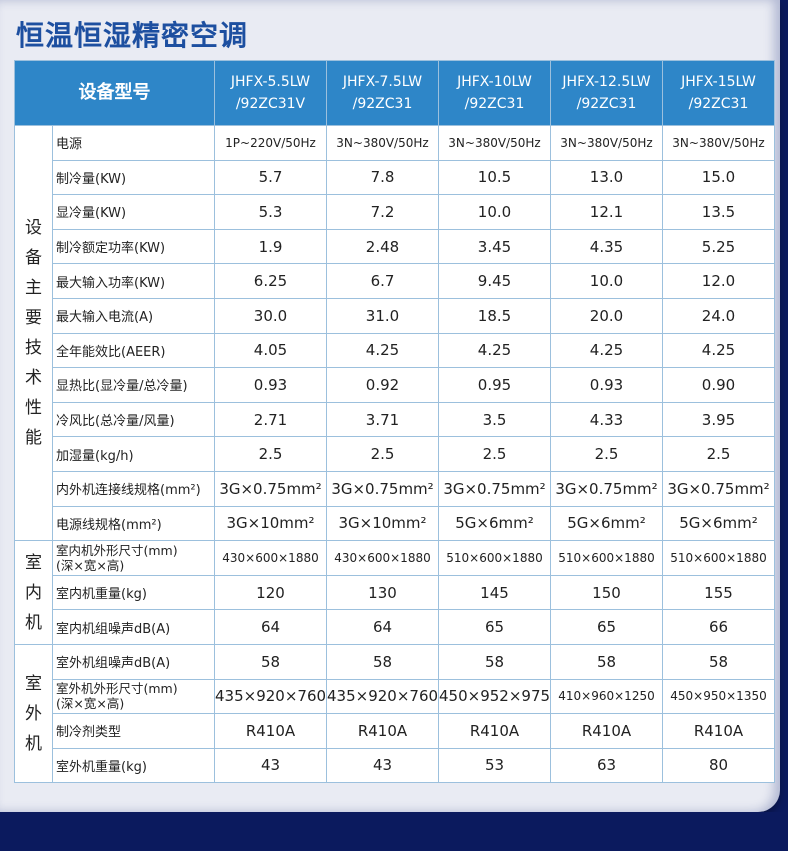 The image size is (788, 851). Describe the element at coordinates (494, 93) in the screenshot. I see `model-header: JHFX-10LW/92ZC31` at that location.